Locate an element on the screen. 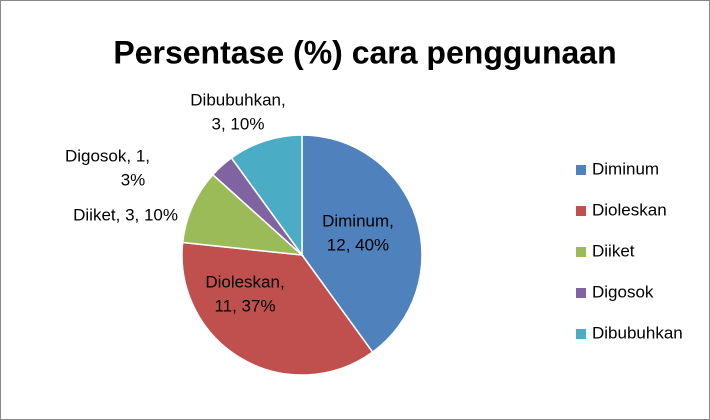 This screenshot has height=420, width=710. data-label: 11, 37% is located at coordinates (244, 305).